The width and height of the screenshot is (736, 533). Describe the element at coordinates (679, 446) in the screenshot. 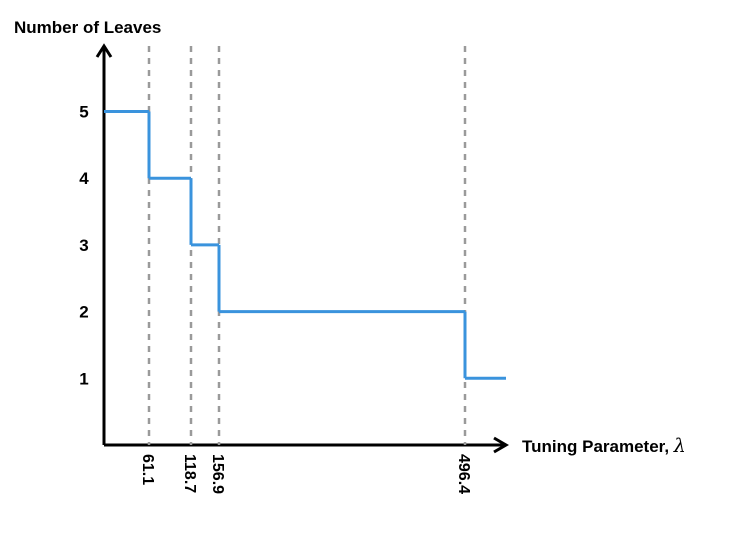

I see `lambda-symbol: λ` at that location.